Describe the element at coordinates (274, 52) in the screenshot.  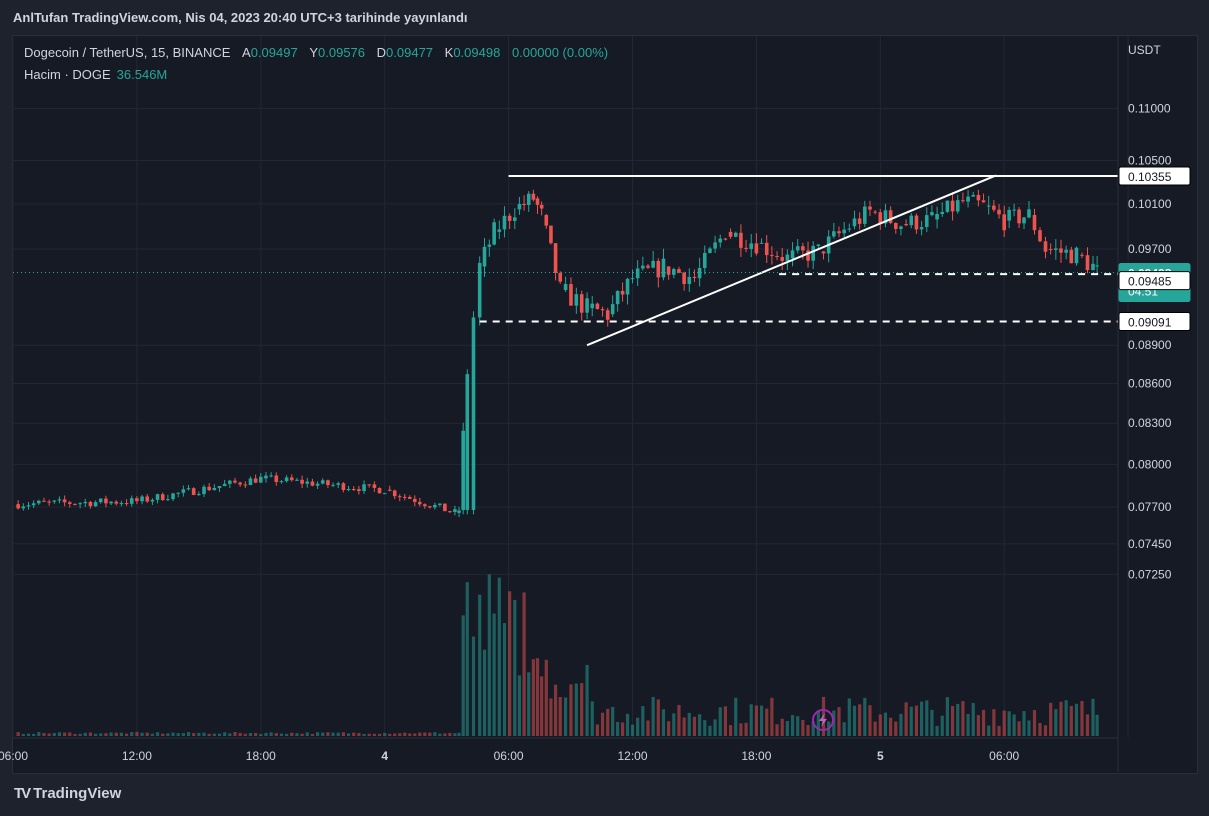
I see `open-value: 0.09497` at that location.